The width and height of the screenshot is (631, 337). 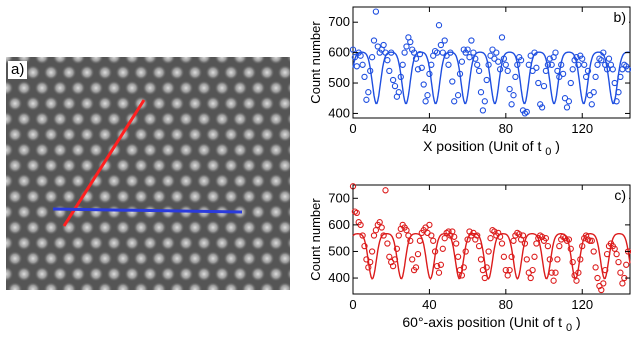 I want to click on chart-c-xlabel: 60°-axis position (Unit of t 0 ), so click(x=491, y=324).